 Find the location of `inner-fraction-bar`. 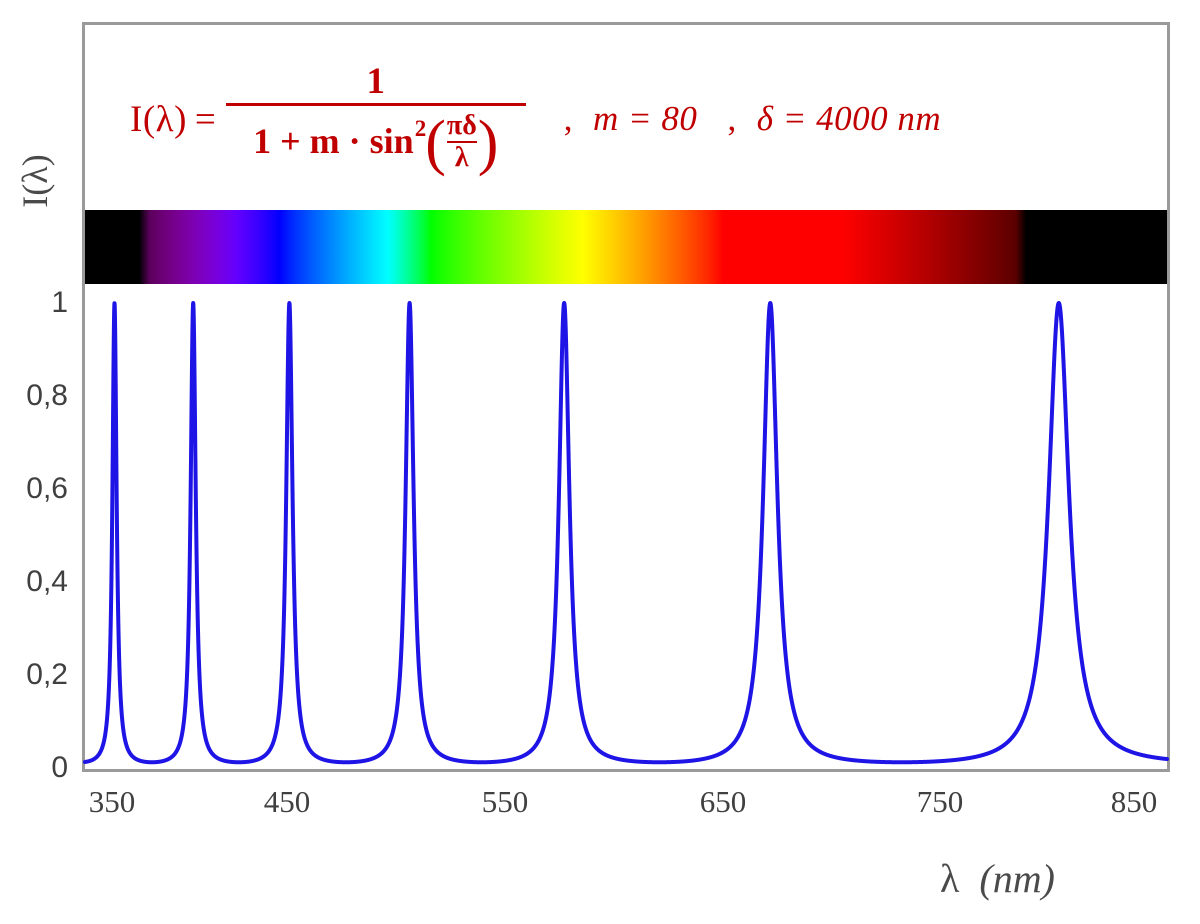

inner-fraction-bar is located at coordinates (461, 142).